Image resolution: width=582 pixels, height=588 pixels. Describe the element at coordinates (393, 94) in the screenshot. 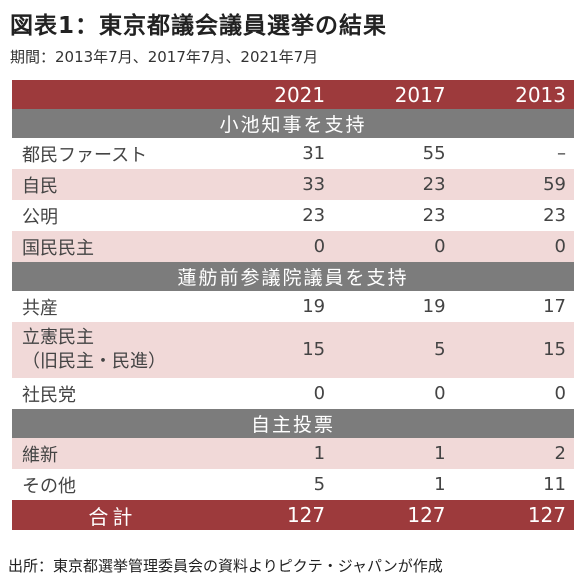

I see `year-header-2017: 2017` at that location.